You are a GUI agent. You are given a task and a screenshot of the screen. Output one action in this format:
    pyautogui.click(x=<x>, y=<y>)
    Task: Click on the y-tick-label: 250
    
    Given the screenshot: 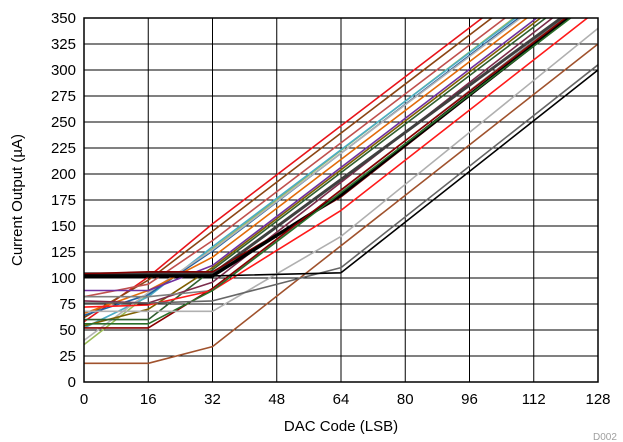 What is the action you would take?
    pyautogui.click(x=63, y=122)
    